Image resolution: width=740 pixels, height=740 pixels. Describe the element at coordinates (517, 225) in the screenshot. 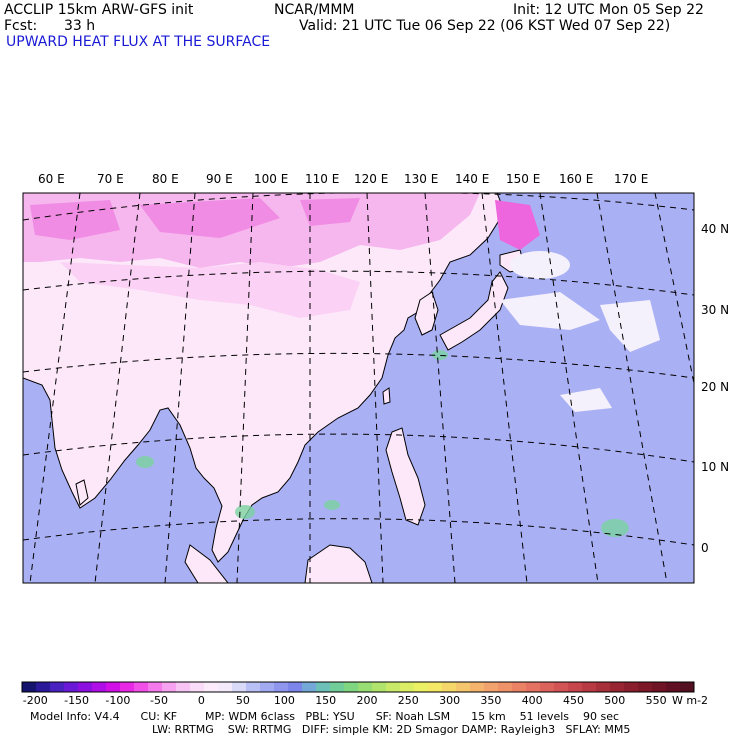

I see `land-magenta-ne` at that location.